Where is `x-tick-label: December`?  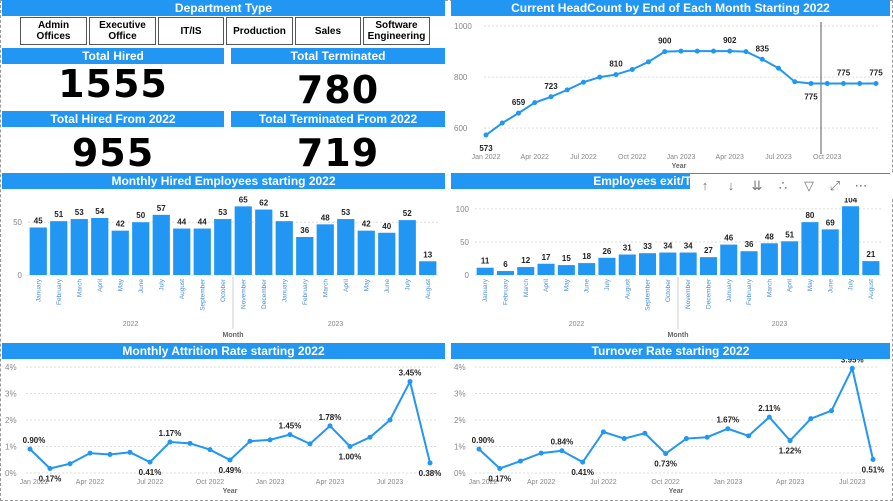 x-tick-label: December is located at coordinates (264, 293).